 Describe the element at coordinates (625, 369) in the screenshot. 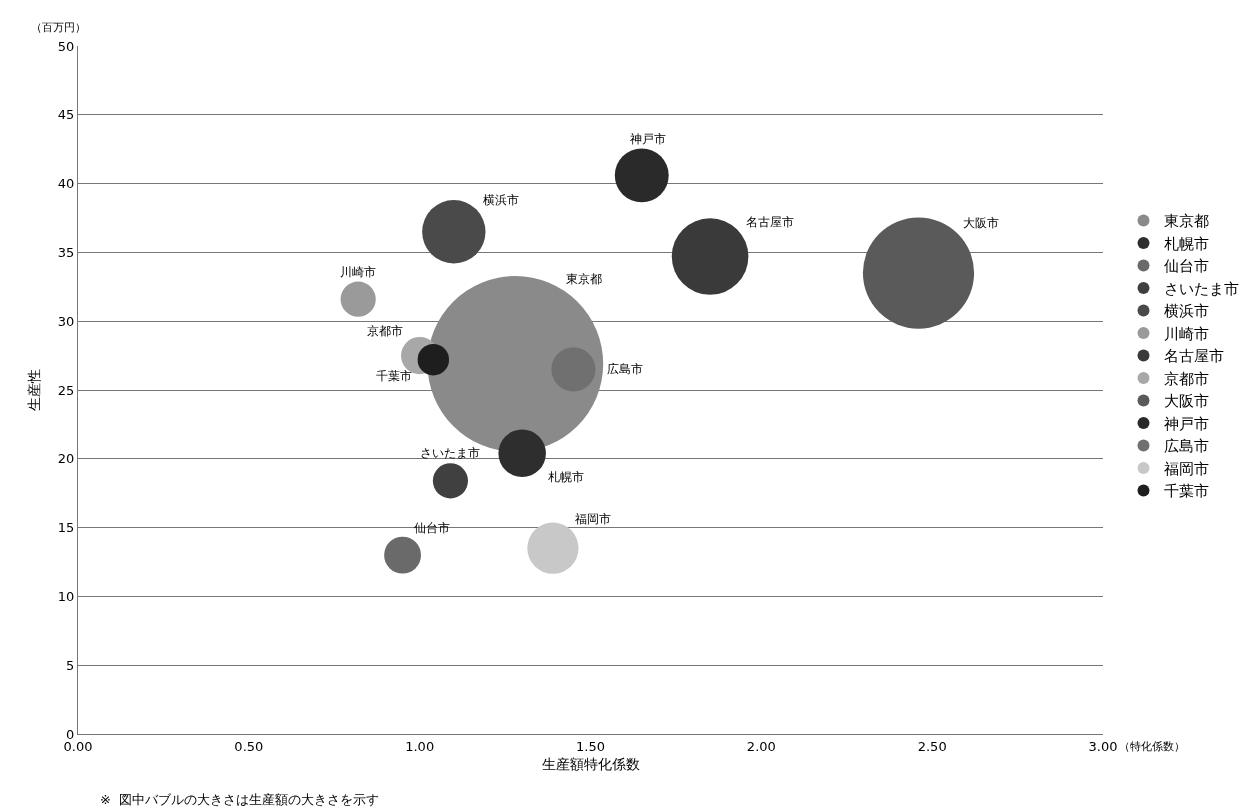

I see `text: 広島市` at that location.